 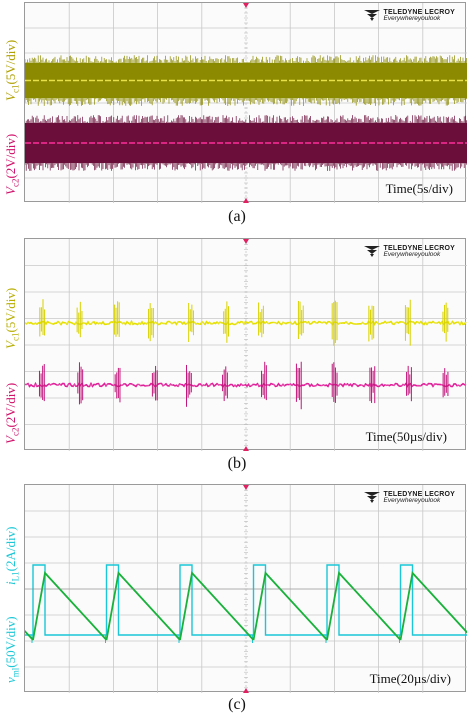 I want to click on caption-a: (a), so click(x=237, y=216).